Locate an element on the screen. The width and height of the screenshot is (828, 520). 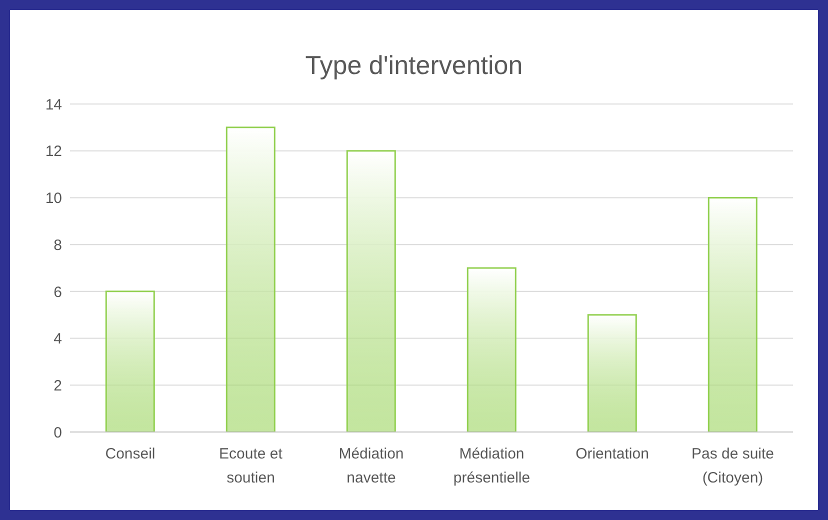
x-tick-label: Médiation navette is located at coordinates (371, 466).